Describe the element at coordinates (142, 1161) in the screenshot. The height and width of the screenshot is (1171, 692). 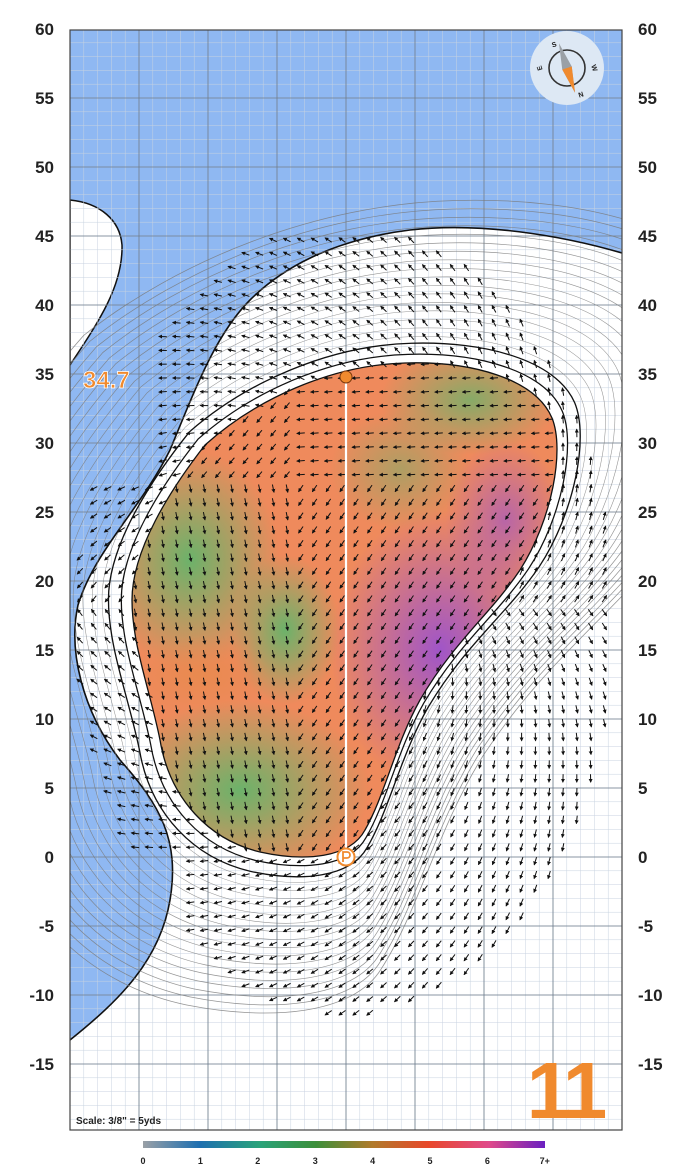
I see `legend-label: 0` at that location.